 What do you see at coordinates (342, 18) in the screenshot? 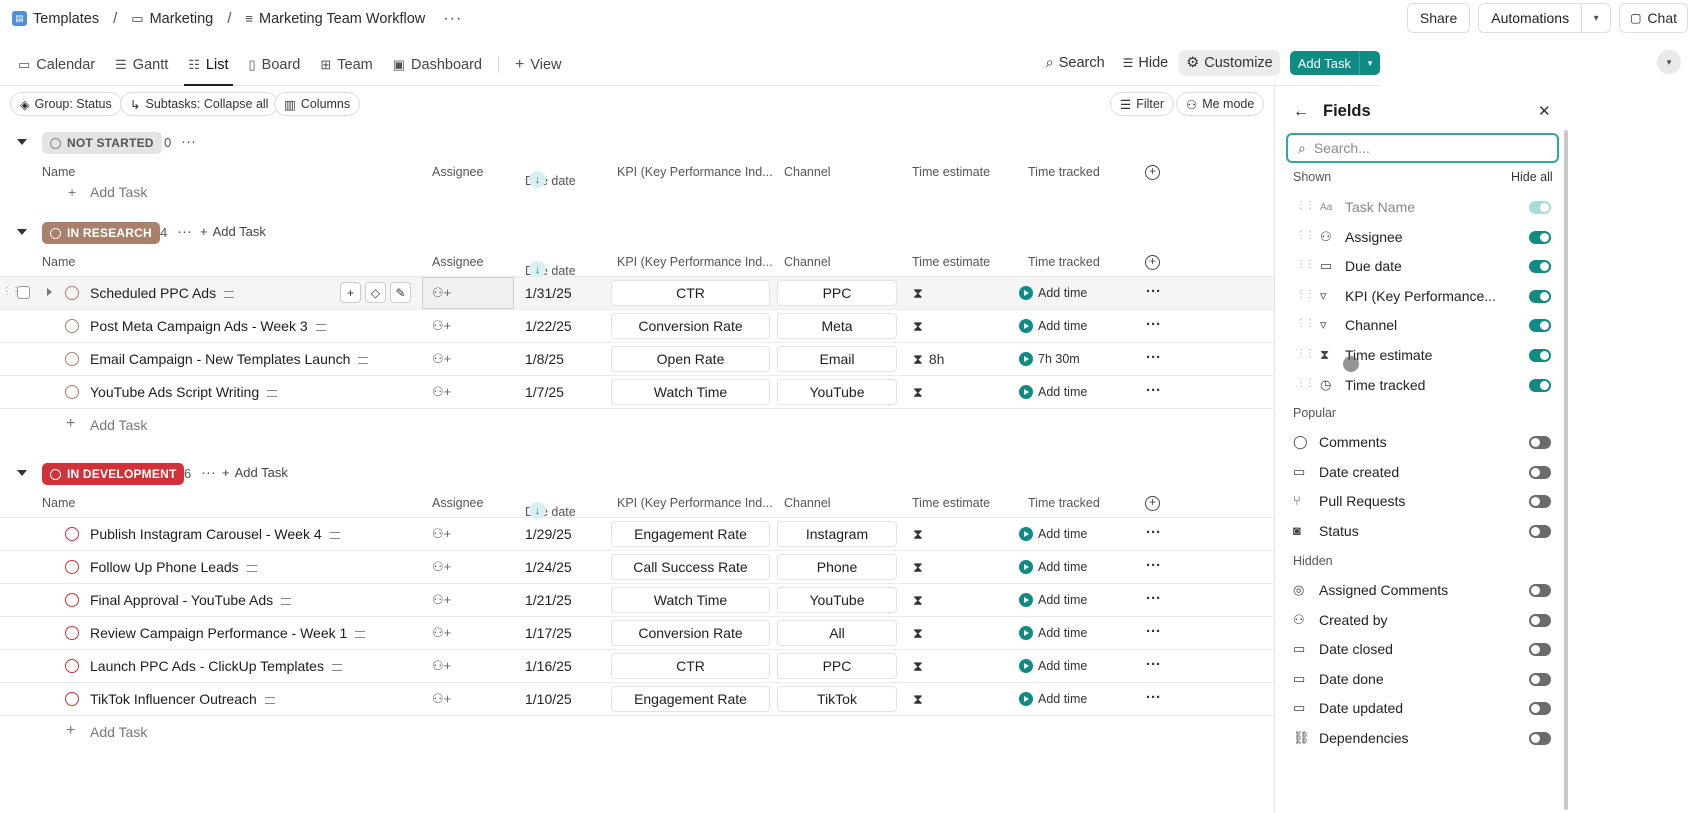
I see `breadcrumb-current-list: Marketing Team Workflow` at bounding box center [342, 18].